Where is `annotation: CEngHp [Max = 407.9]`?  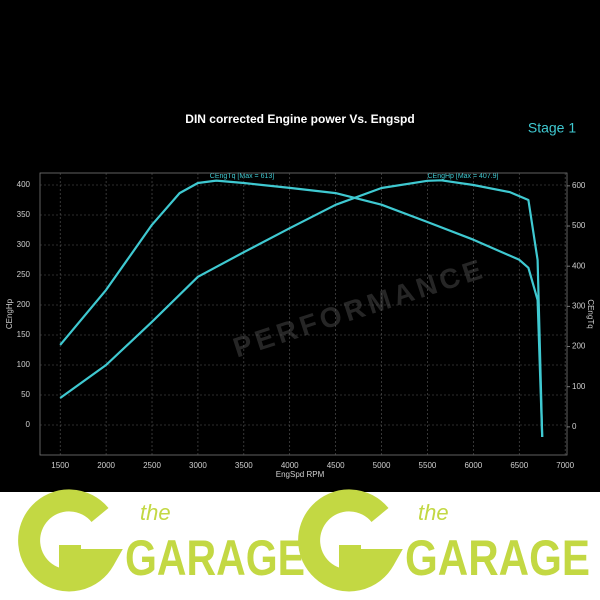
annotation: CEngHp [Max = 407.9] is located at coordinates (462, 176).